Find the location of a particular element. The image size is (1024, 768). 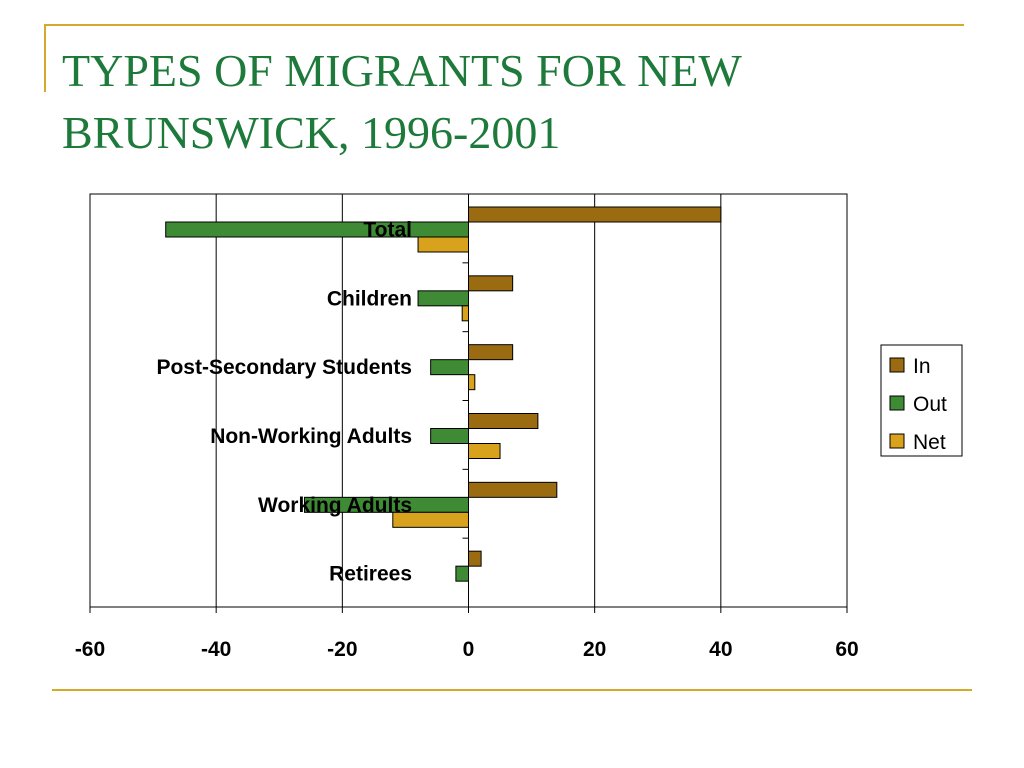

bar-in-retirees is located at coordinates (475, 558).